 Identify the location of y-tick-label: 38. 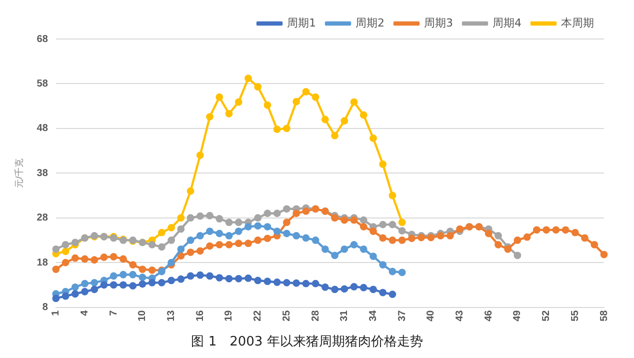
(42, 173).